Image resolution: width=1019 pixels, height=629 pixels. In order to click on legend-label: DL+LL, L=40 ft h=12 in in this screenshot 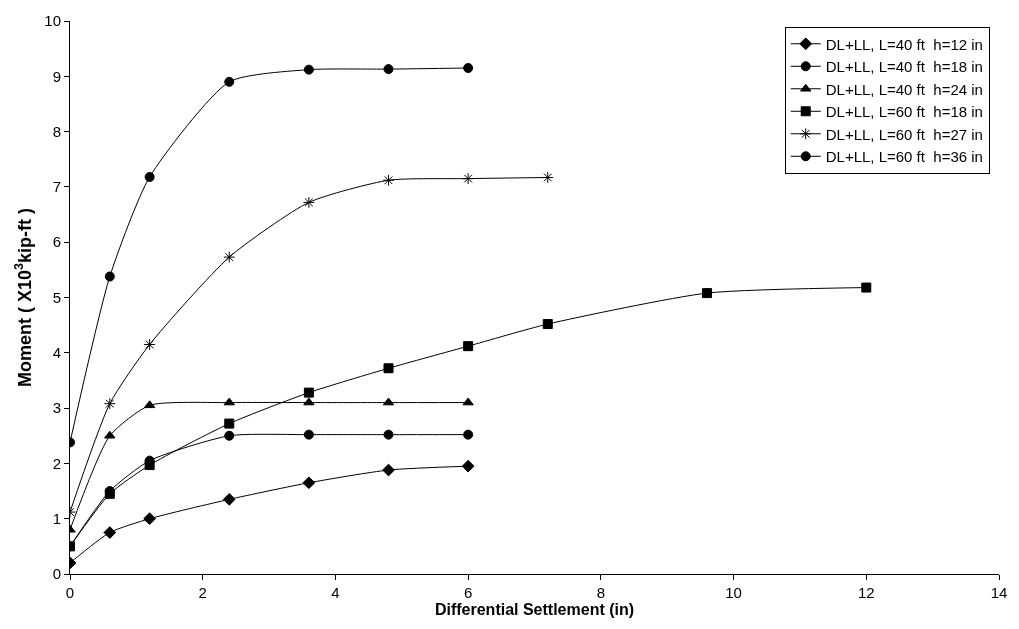, I will do `click(904, 44)`.